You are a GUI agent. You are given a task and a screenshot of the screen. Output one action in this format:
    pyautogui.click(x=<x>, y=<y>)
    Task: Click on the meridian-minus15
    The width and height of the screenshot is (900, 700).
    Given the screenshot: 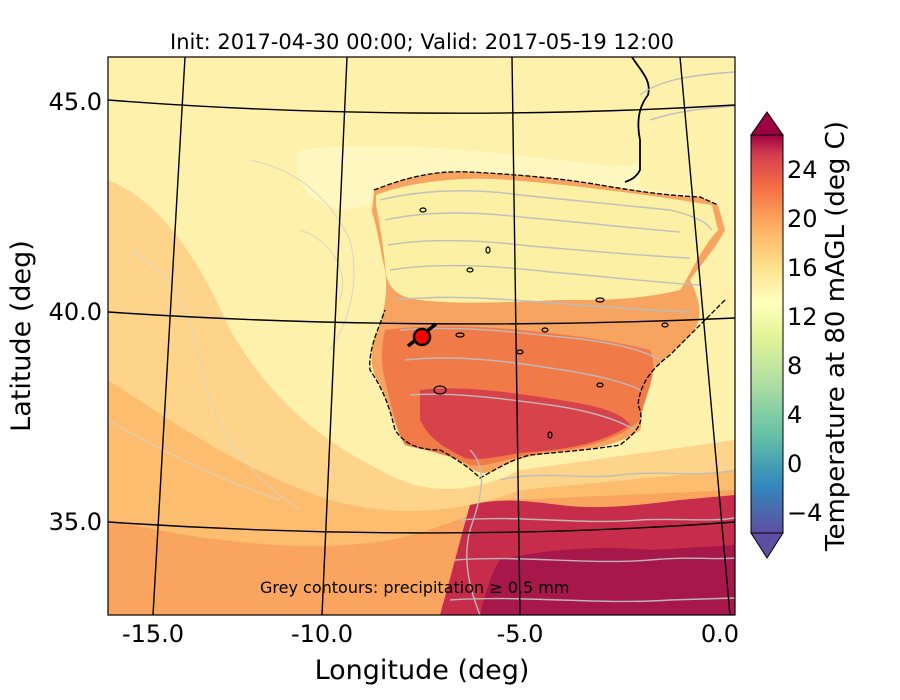 What is the action you would take?
    pyautogui.click(x=169, y=336)
    